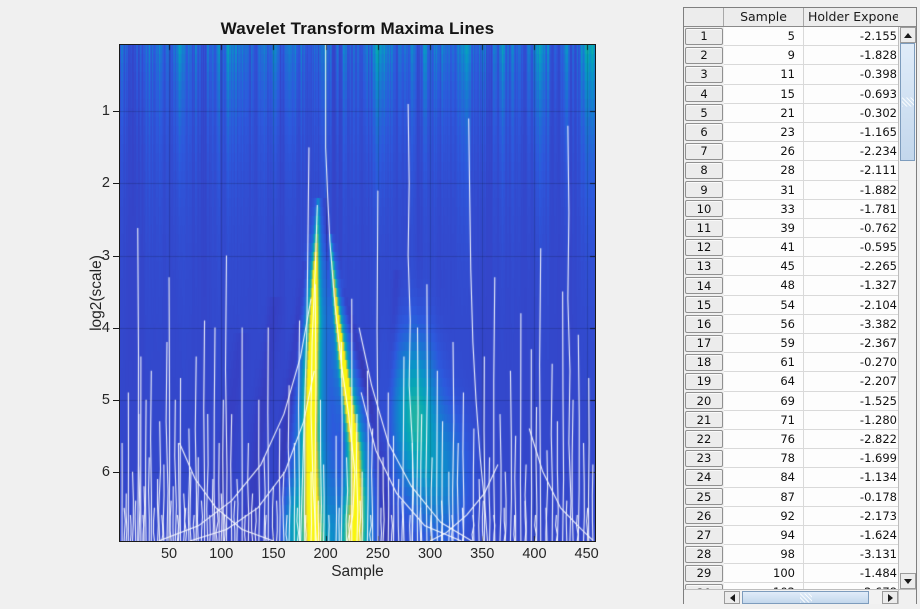  I want to click on row-number-button: 17, so click(704, 343).